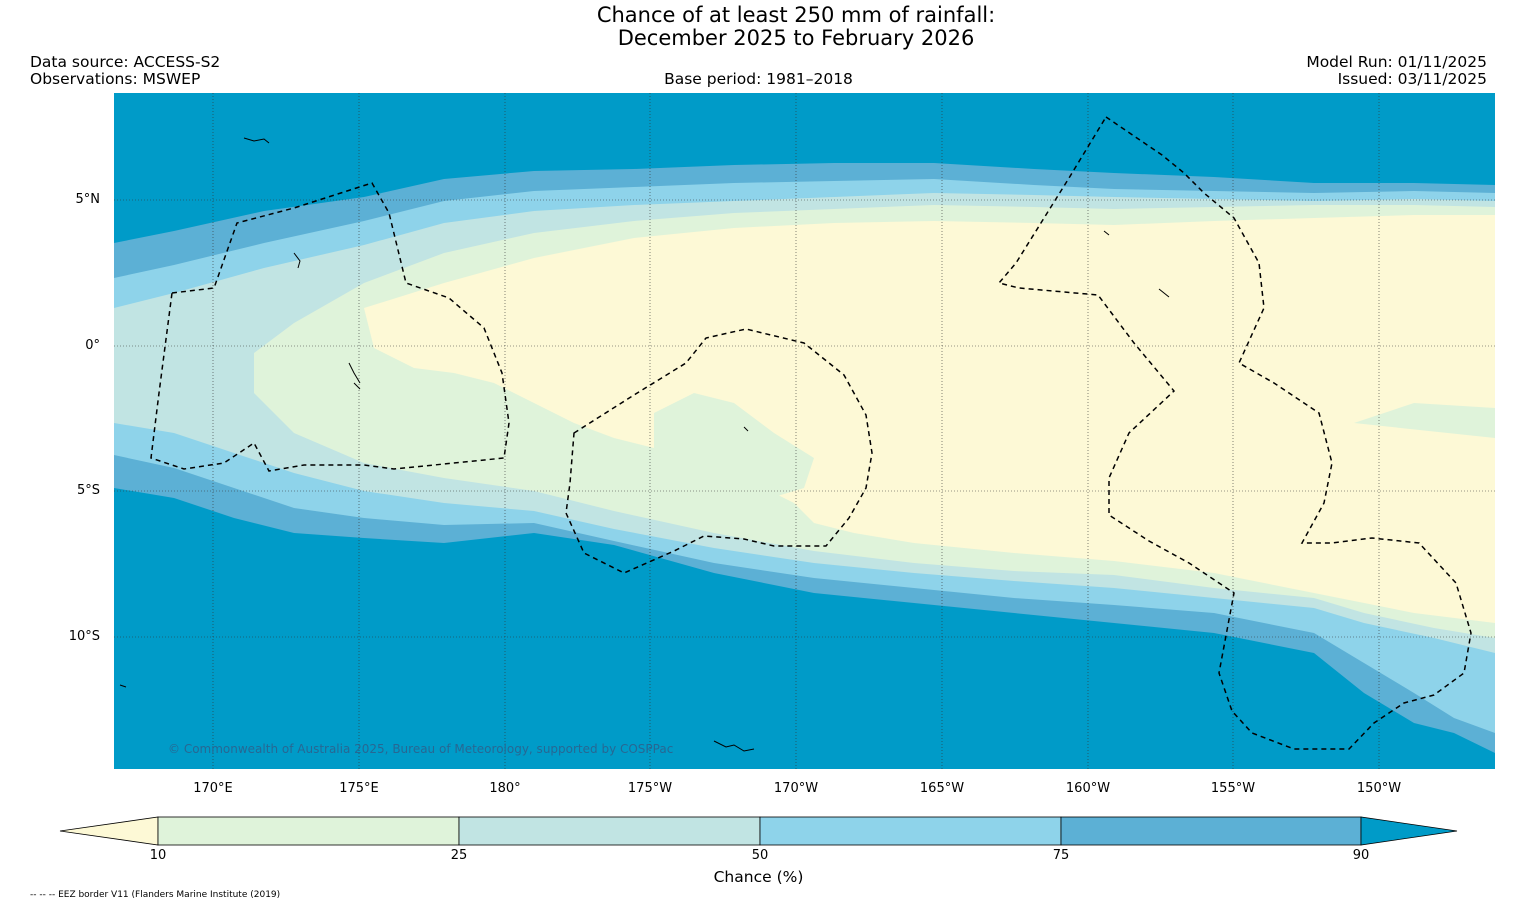  I want to click on colorbar-tick-50: 50, so click(760, 855).